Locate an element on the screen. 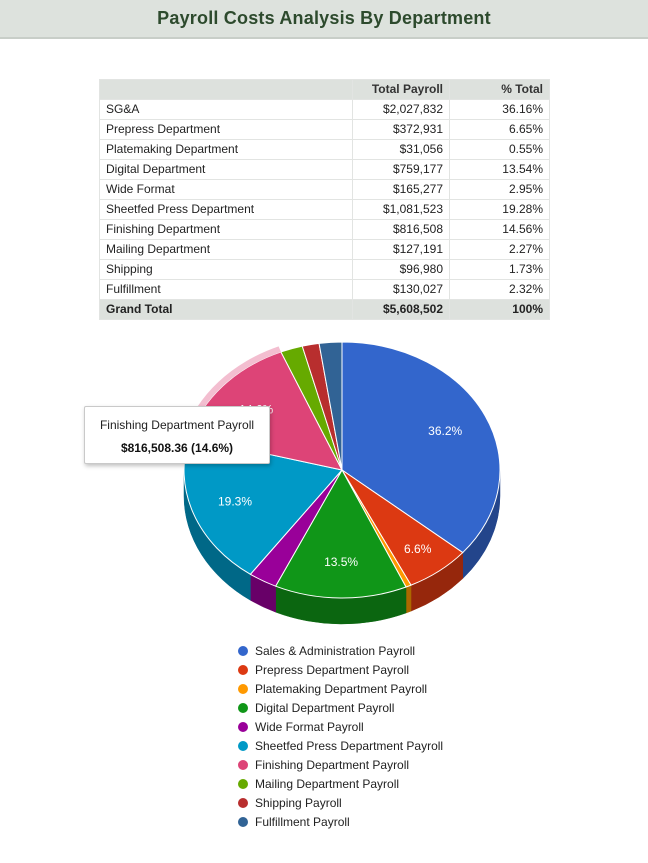 This screenshot has width=648, height=863. table-row: Mailing Department $127,191 2.27% is located at coordinates (324, 249).